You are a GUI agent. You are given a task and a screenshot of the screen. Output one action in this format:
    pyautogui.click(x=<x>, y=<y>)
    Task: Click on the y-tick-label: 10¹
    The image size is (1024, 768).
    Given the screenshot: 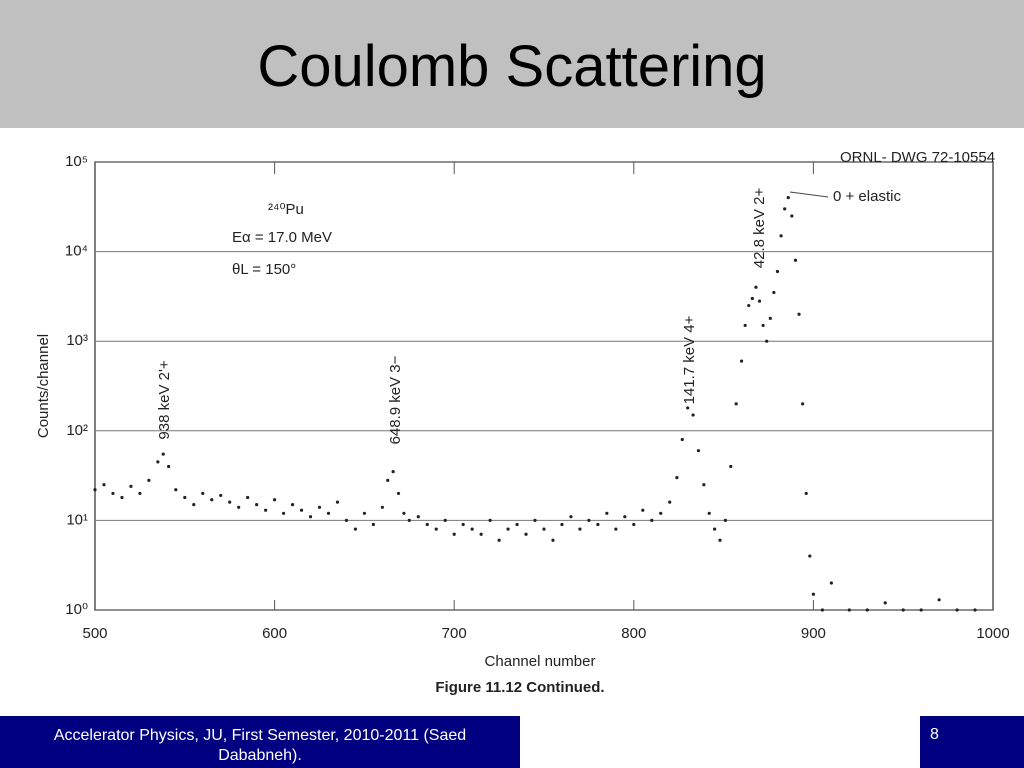 What is the action you would take?
    pyautogui.click(x=77, y=519)
    